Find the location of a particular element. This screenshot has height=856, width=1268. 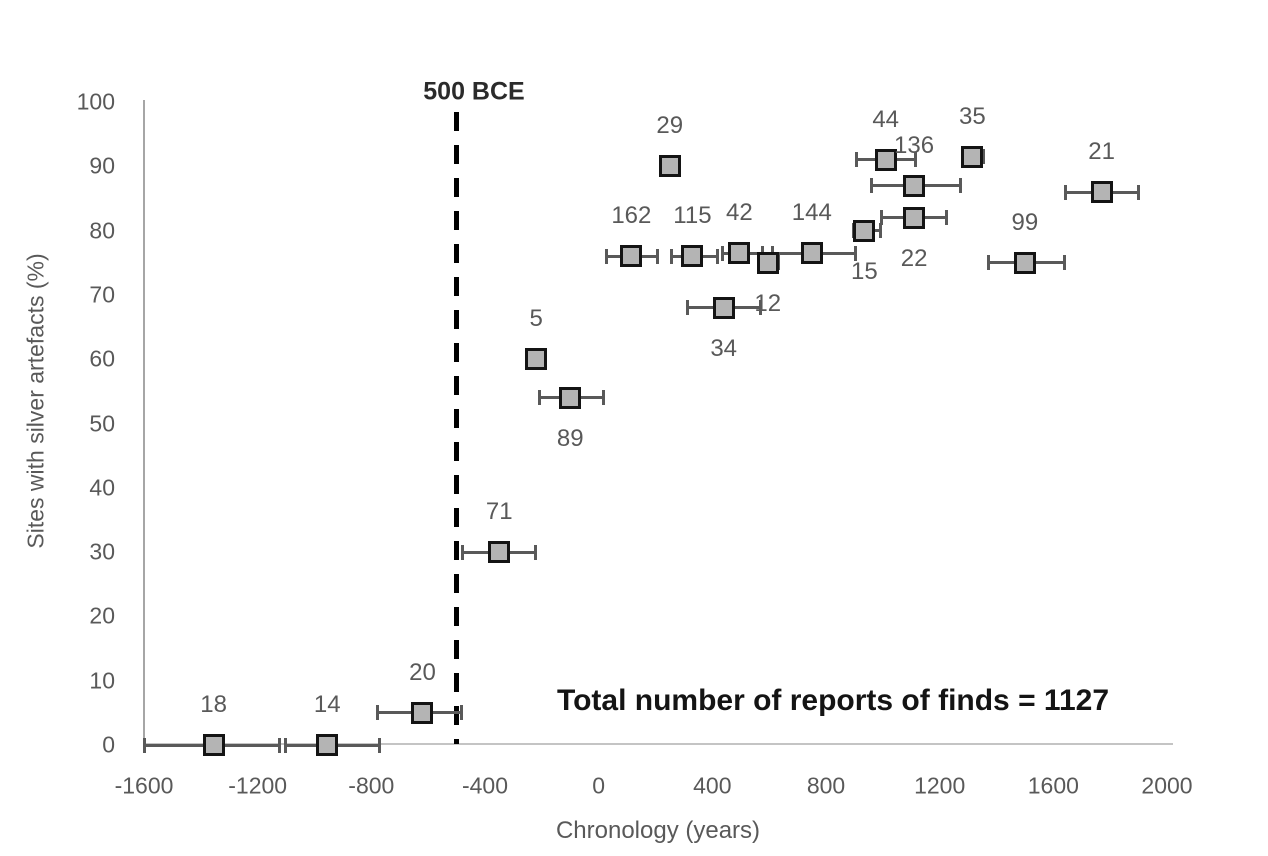

data-point-label: 136 is located at coordinates (914, 145).